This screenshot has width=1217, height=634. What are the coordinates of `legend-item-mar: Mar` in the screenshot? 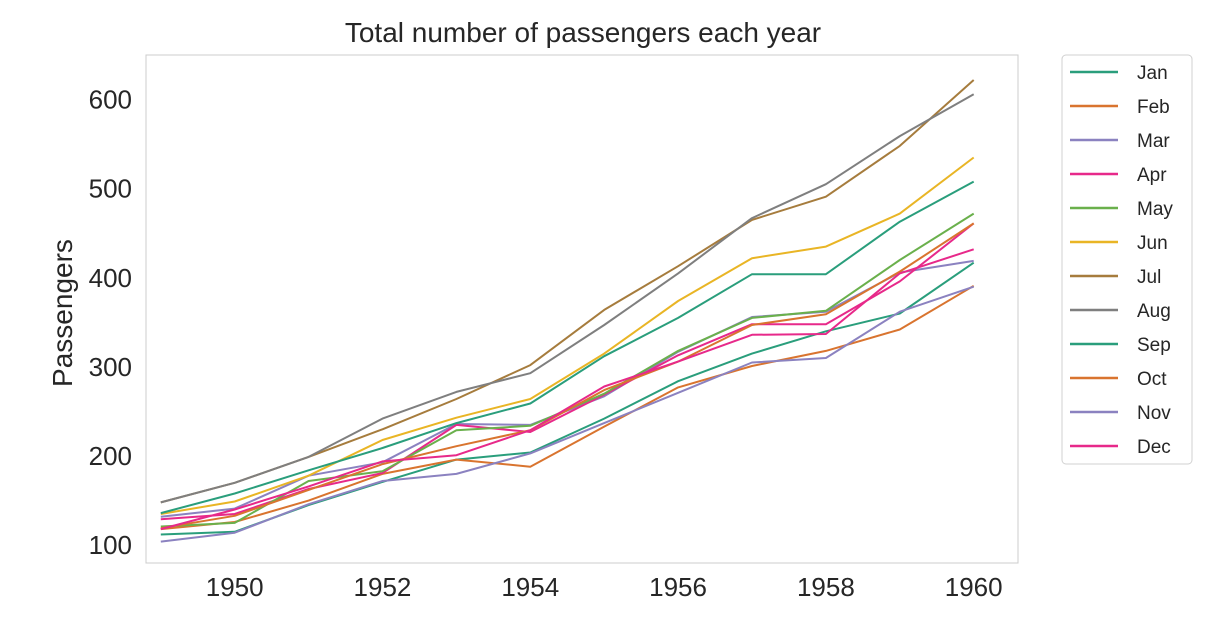 It's located at (1120, 141).